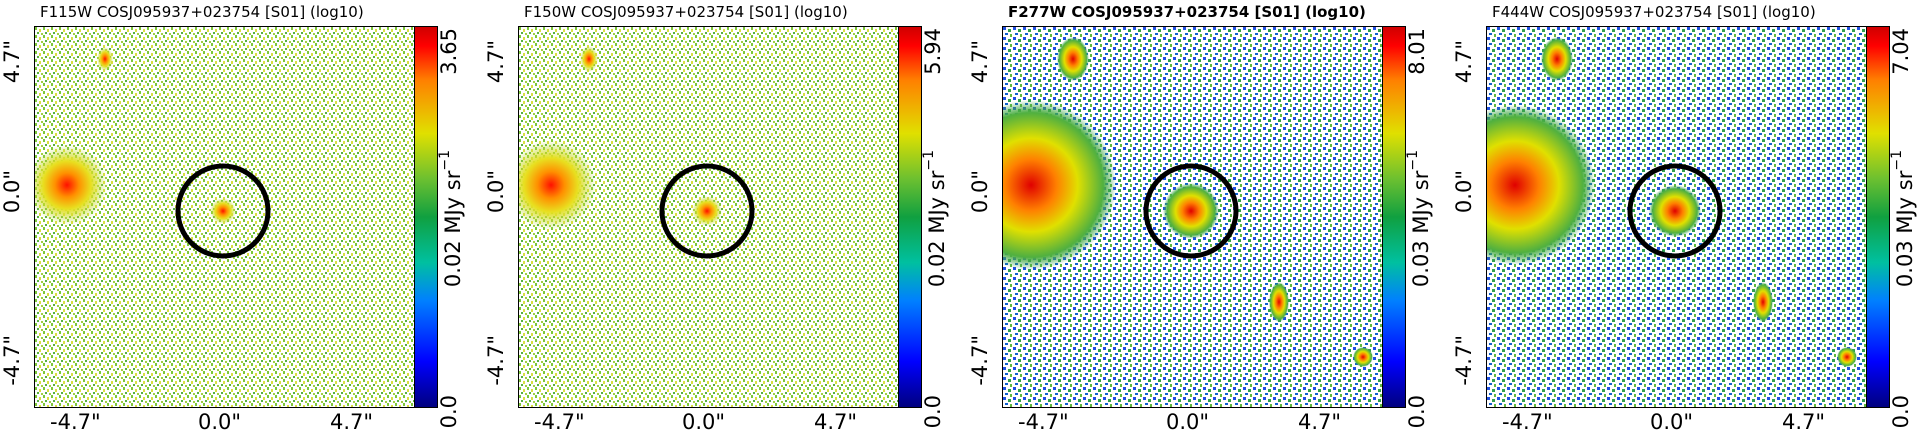 This screenshot has width=1919, height=439. Describe the element at coordinates (1901, 51) in the screenshot. I see `colorbar-max: 7.04` at that location.